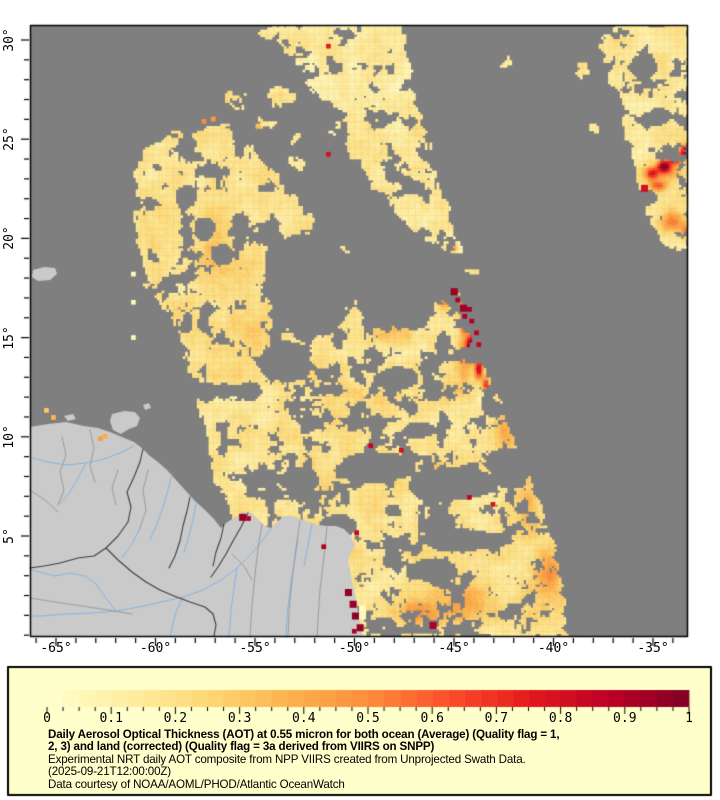 The height and width of the screenshot is (800, 720). I want to click on x-axis-tick-label: -50°, so click(354, 648).